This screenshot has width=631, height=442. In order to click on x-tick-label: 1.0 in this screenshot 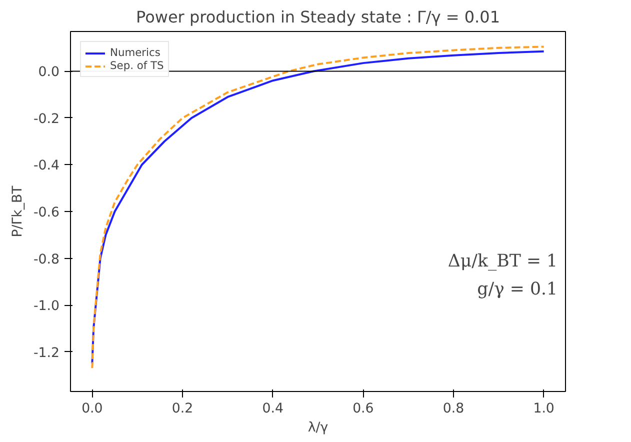, I will do `click(543, 409)`.